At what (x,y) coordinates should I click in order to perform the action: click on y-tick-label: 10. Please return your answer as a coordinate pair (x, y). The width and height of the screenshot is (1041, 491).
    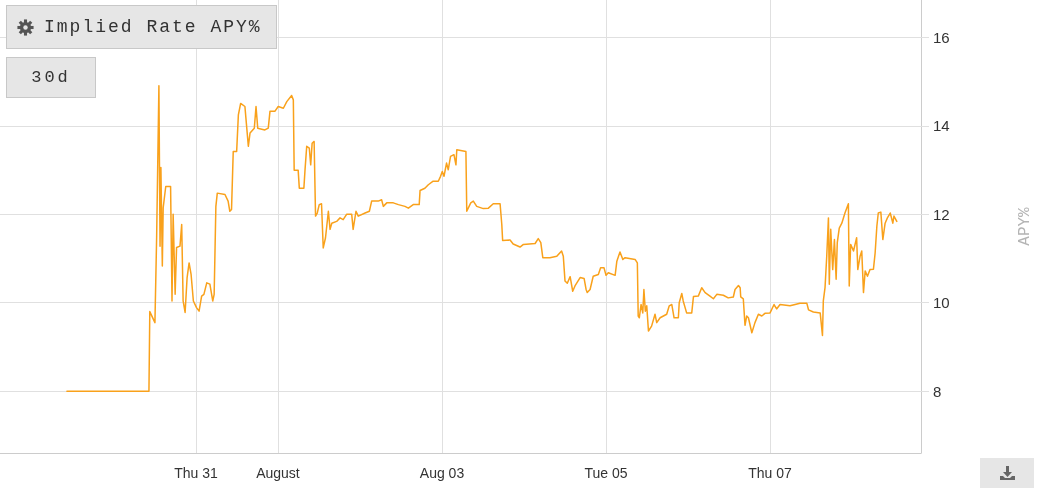
    Looking at the image, I should click on (941, 303).